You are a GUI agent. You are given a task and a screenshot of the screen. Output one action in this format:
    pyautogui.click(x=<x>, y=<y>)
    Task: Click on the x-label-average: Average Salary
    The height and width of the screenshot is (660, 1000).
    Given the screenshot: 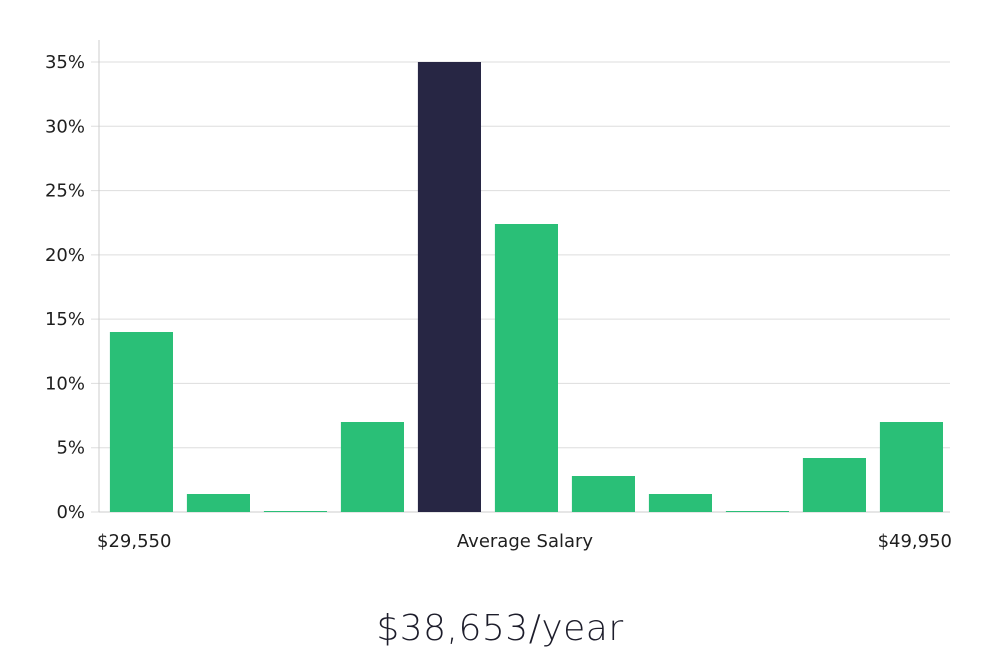 What is the action you would take?
    pyautogui.click(x=525, y=541)
    